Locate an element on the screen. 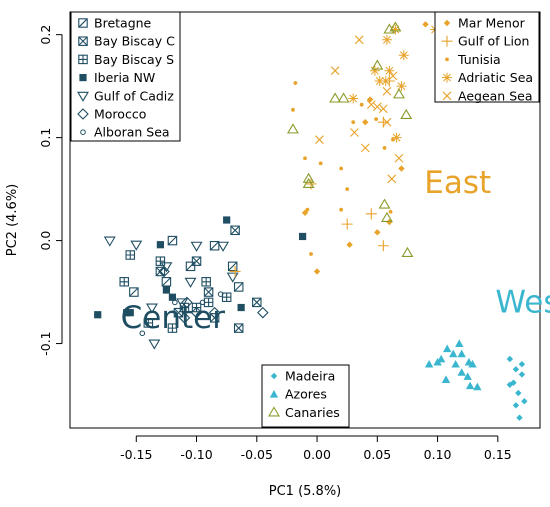 The image size is (550, 507). legend-label-bay-biscay-s: Bay Biscay S is located at coordinates (134, 59).